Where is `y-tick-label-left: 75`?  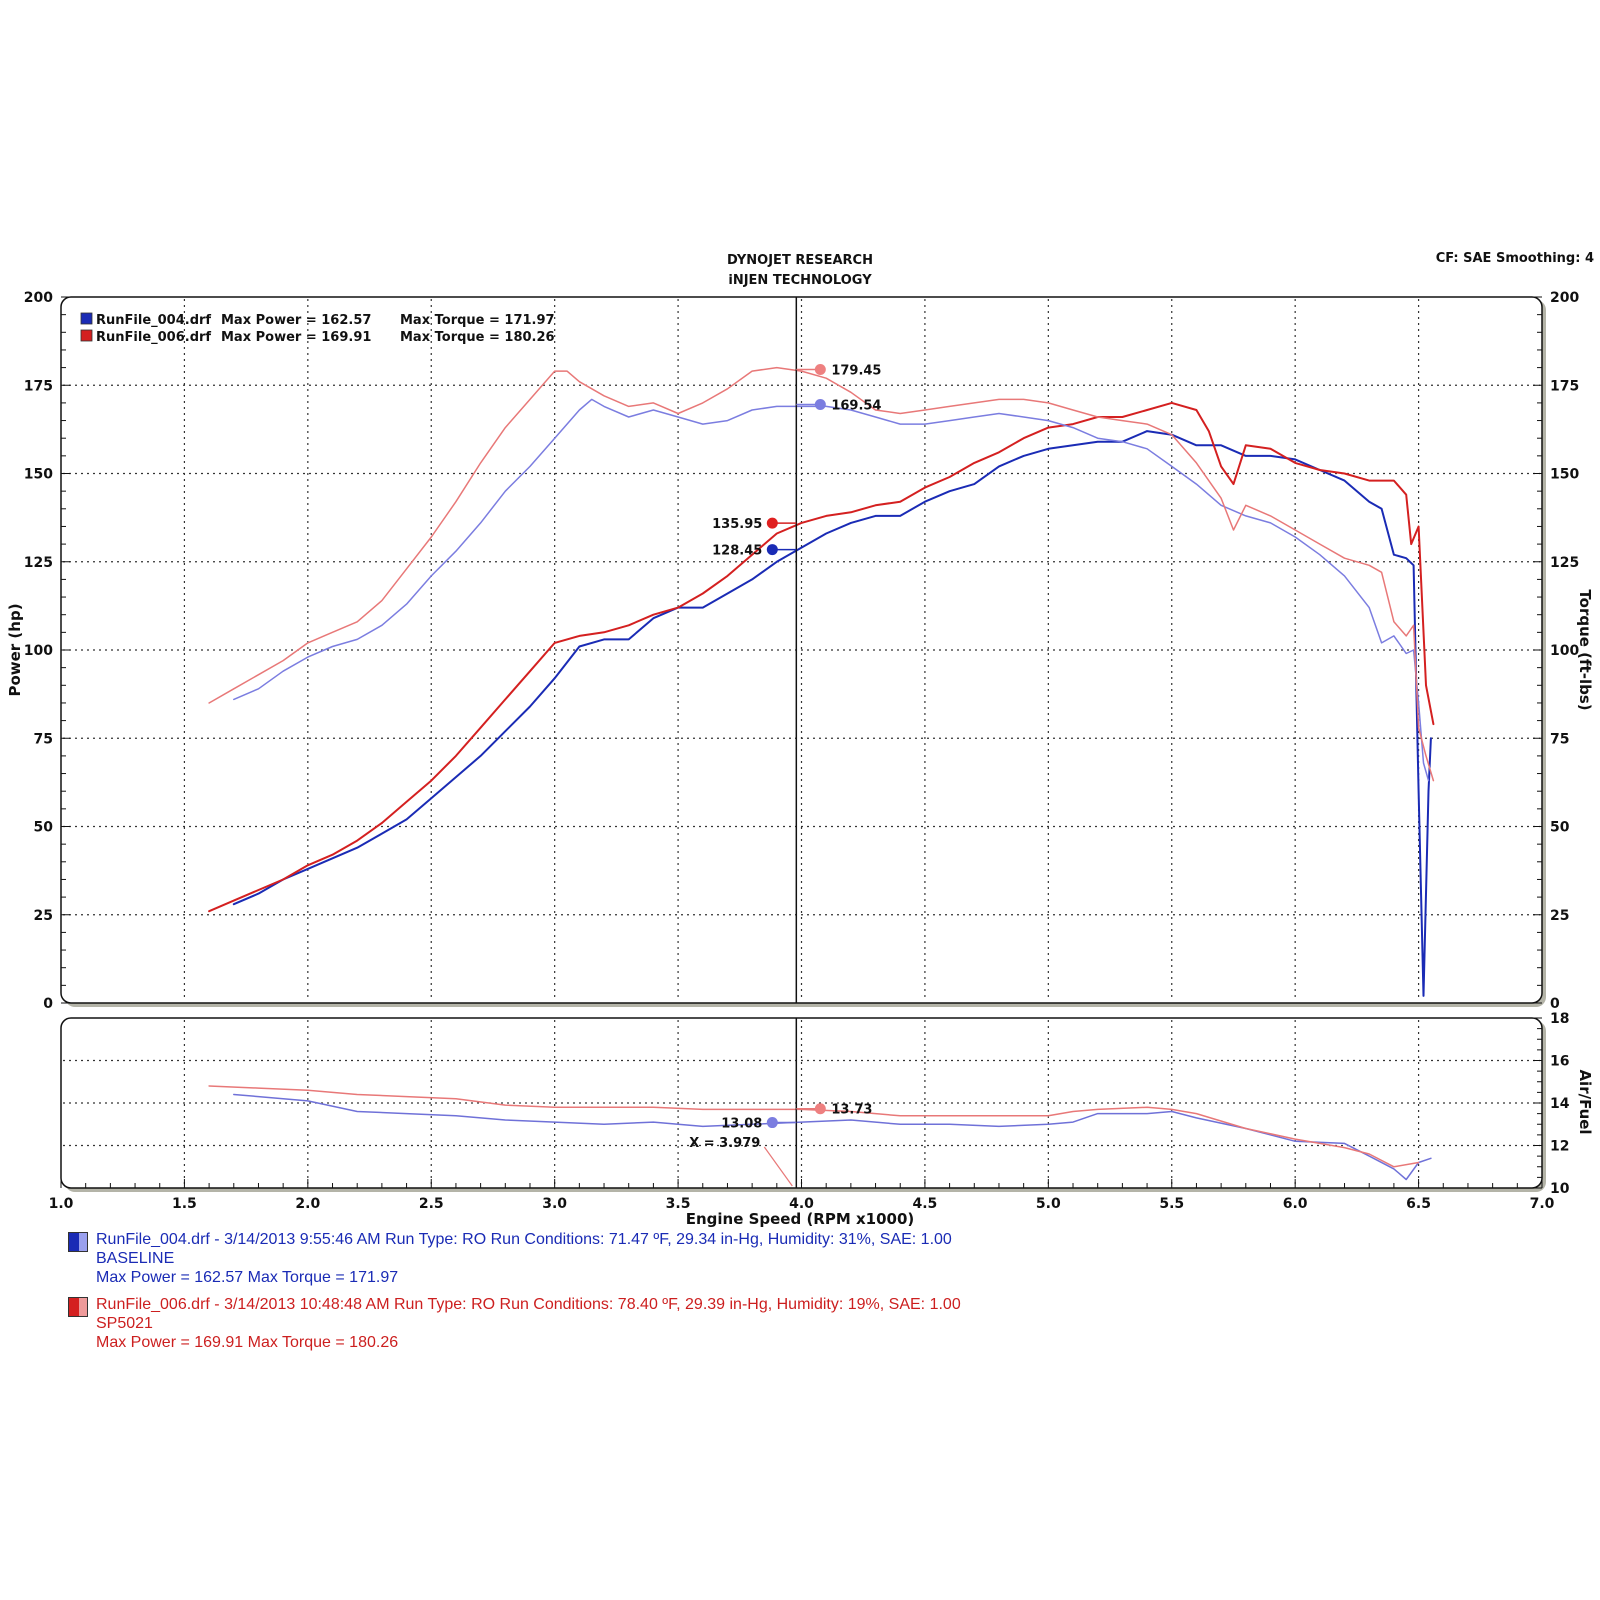
y-tick-label-left: 75 is located at coordinates (43, 739).